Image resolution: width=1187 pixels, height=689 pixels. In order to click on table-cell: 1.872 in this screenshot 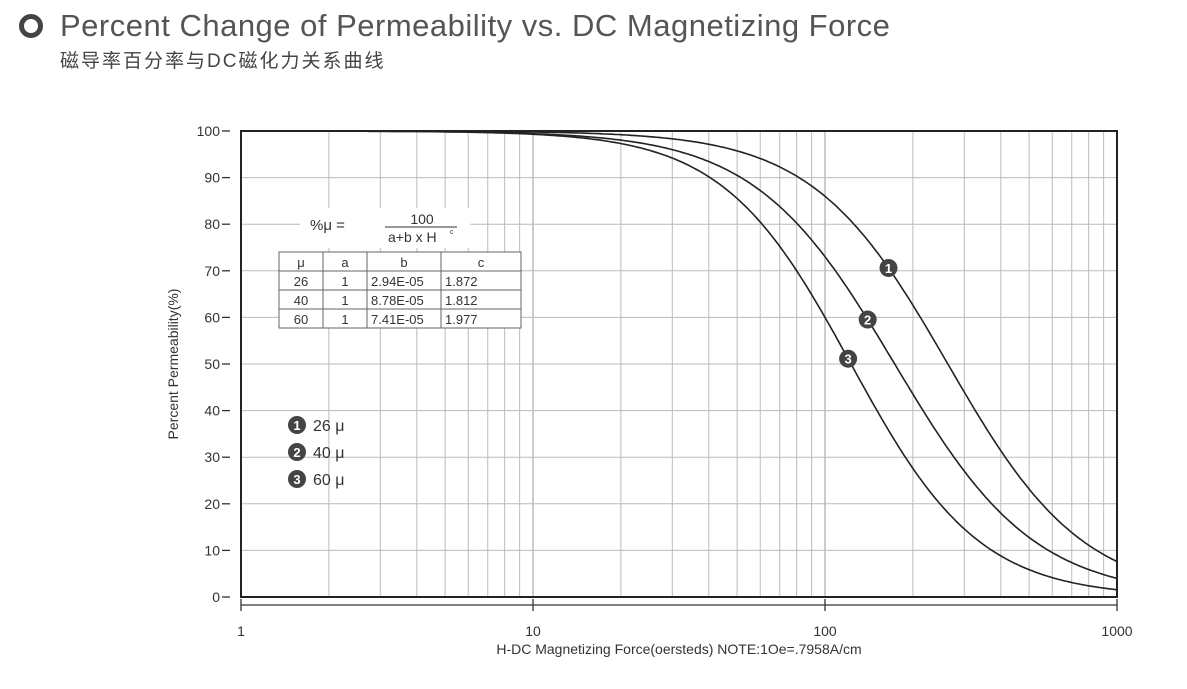, I will do `click(461, 281)`.